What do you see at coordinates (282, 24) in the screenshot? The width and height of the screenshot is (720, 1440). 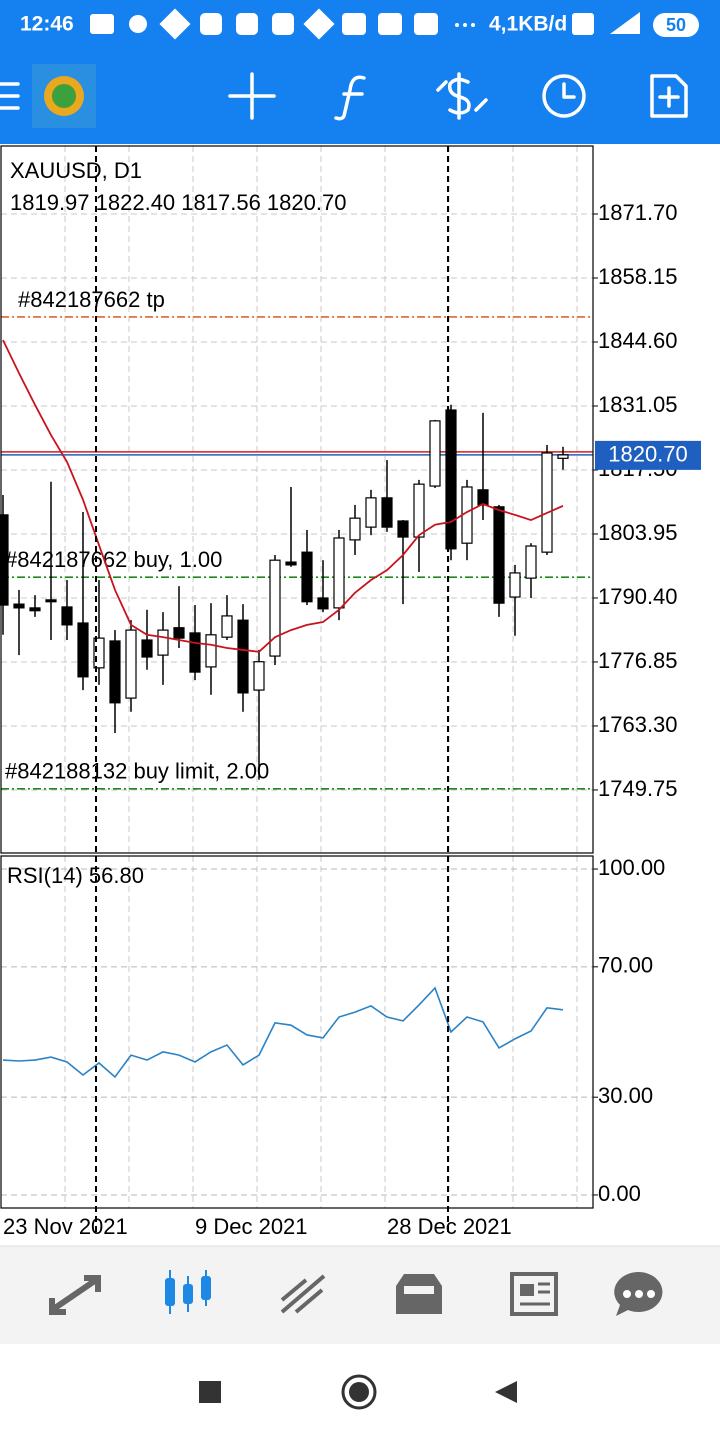 I see `notification-icons` at bounding box center [282, 24].